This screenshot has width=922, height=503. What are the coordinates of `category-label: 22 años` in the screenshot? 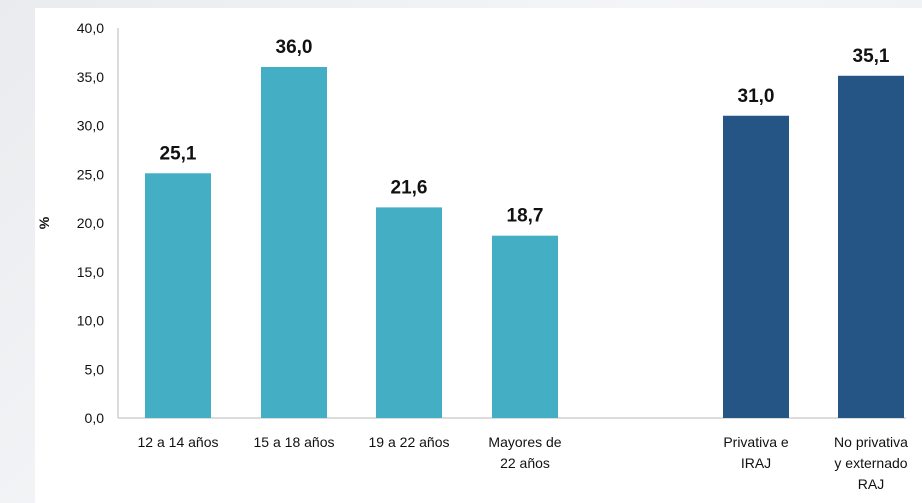 It's located at (525, 463).